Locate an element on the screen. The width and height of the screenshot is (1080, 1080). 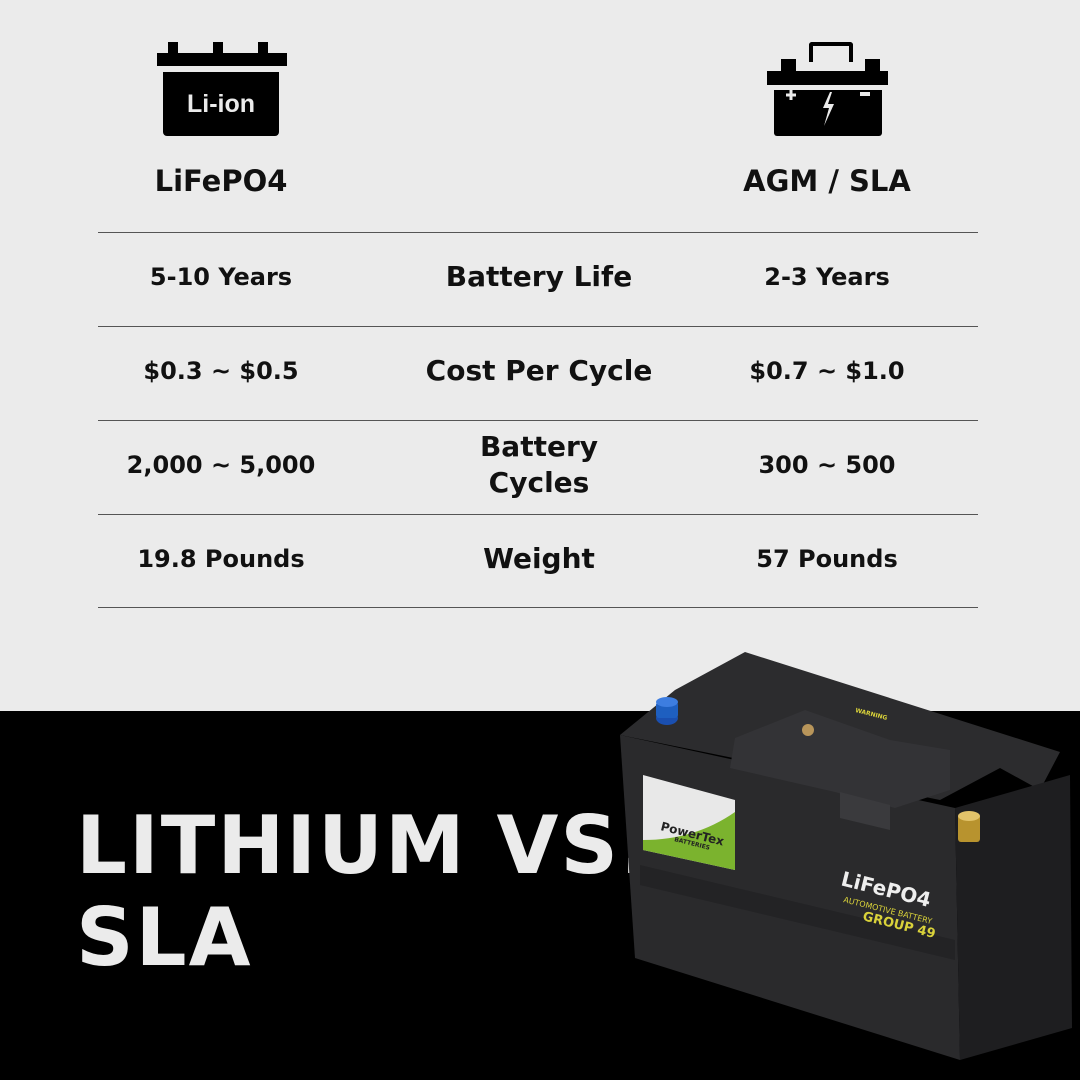
positive-terminal is located at coordinates (969, 828).